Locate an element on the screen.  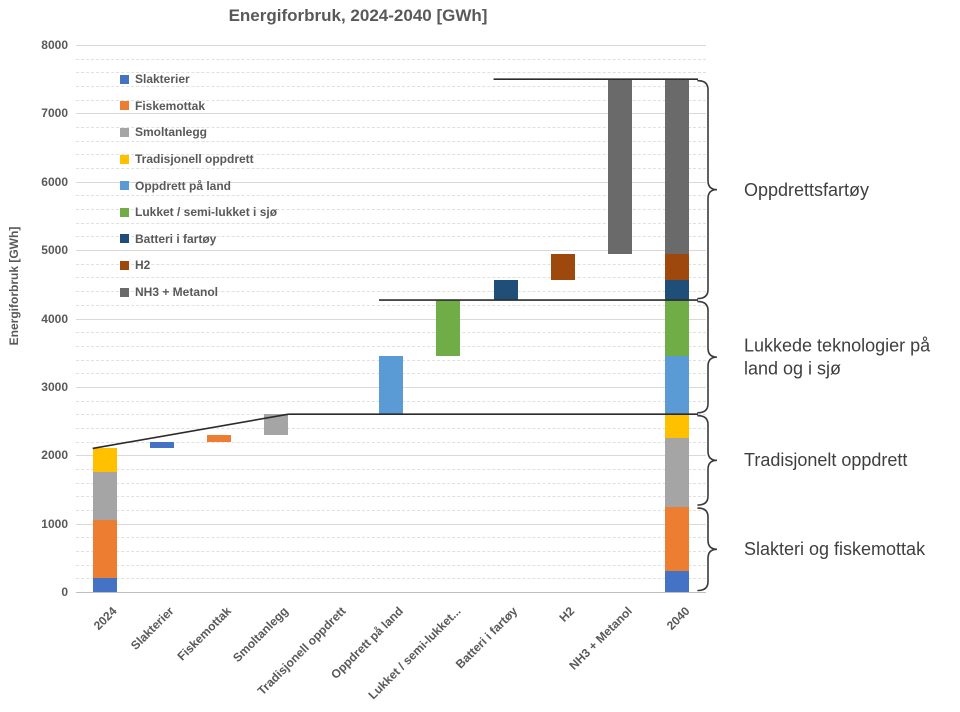
legend-item: Batteri i fartøy is located at coordinates (198, 239).